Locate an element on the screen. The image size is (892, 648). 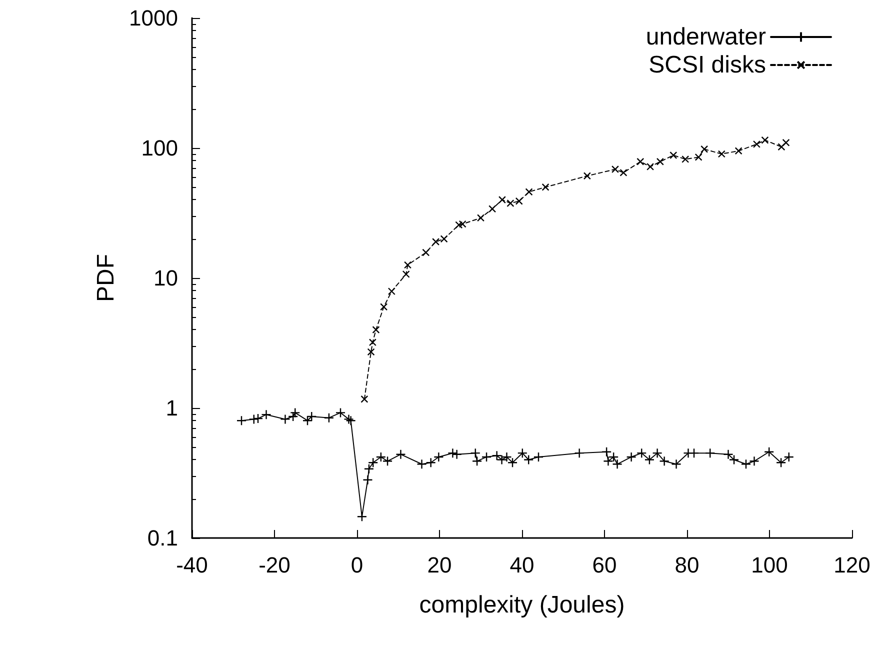
y-tick-label: 0.1 is located at coordinates (162, 538).